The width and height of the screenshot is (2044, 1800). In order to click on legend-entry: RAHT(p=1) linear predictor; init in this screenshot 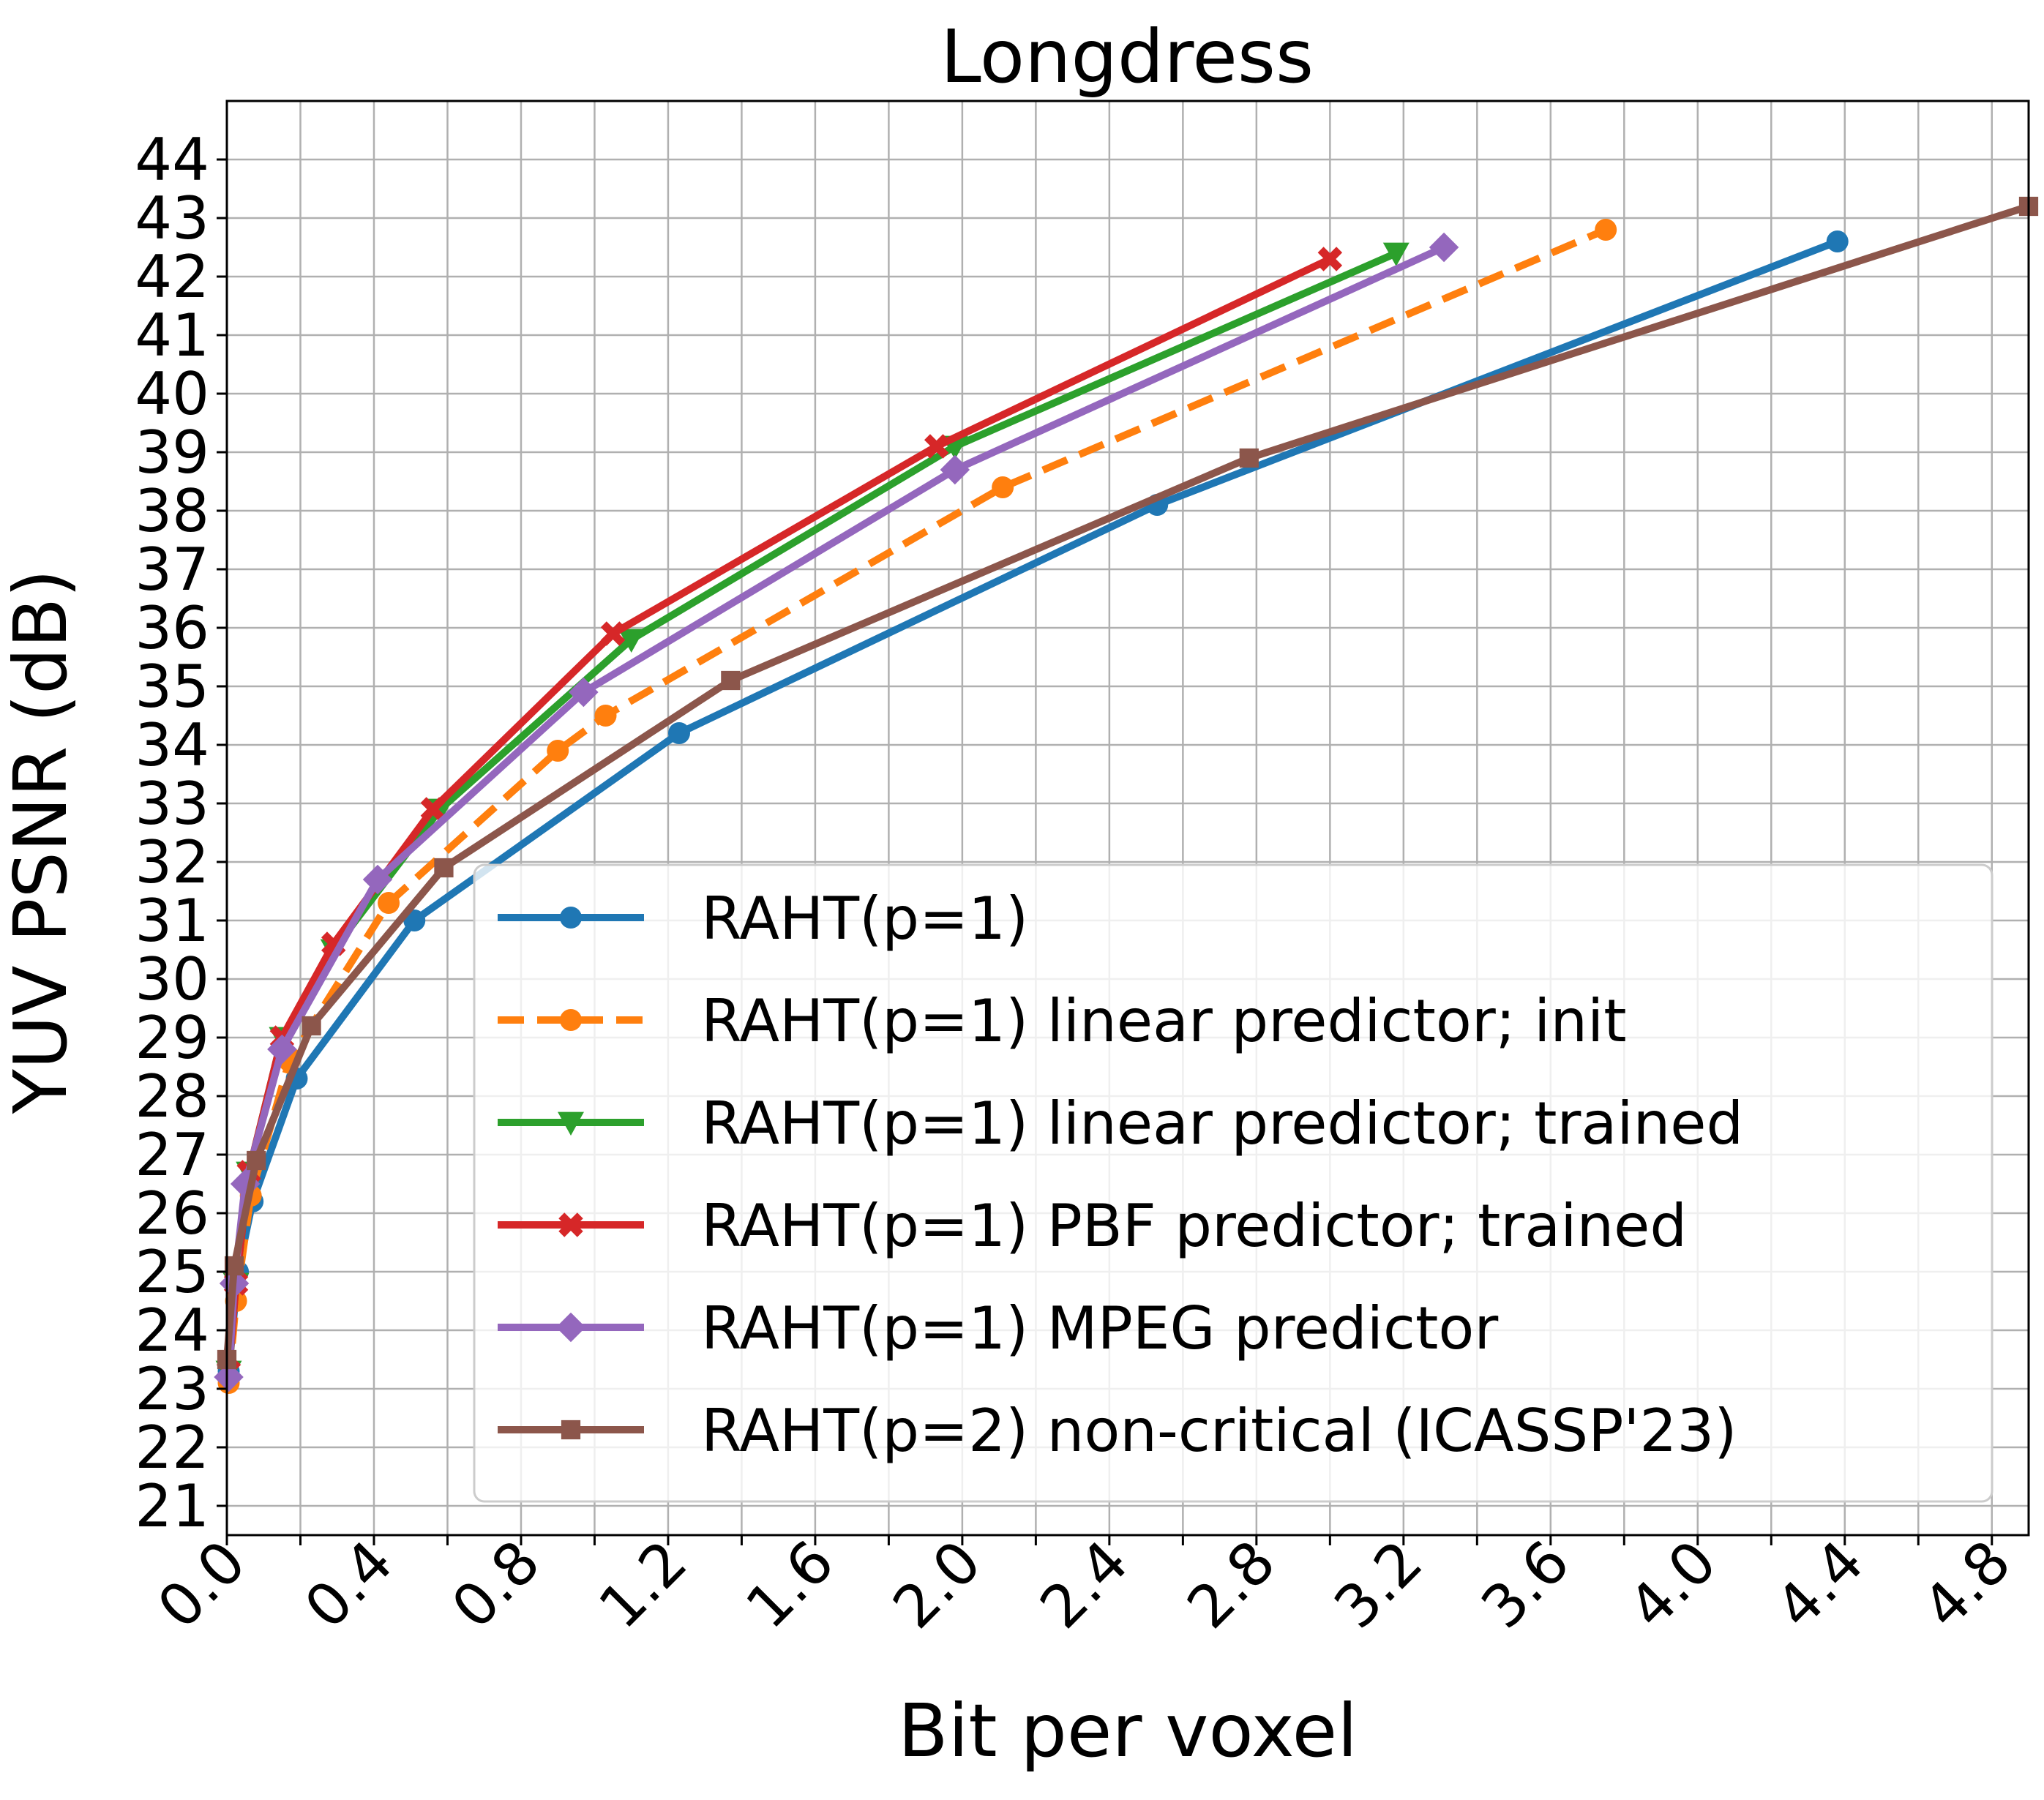, I will do `click(1062, 1021)`.